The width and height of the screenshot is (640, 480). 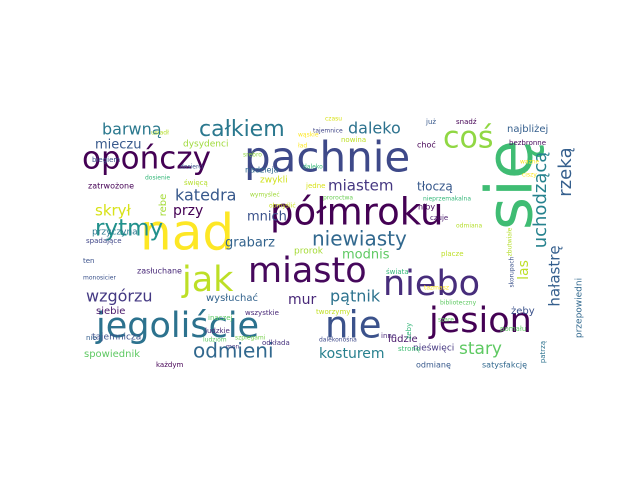 I want to click on word-niby: niby, so click(x=426, y=207).